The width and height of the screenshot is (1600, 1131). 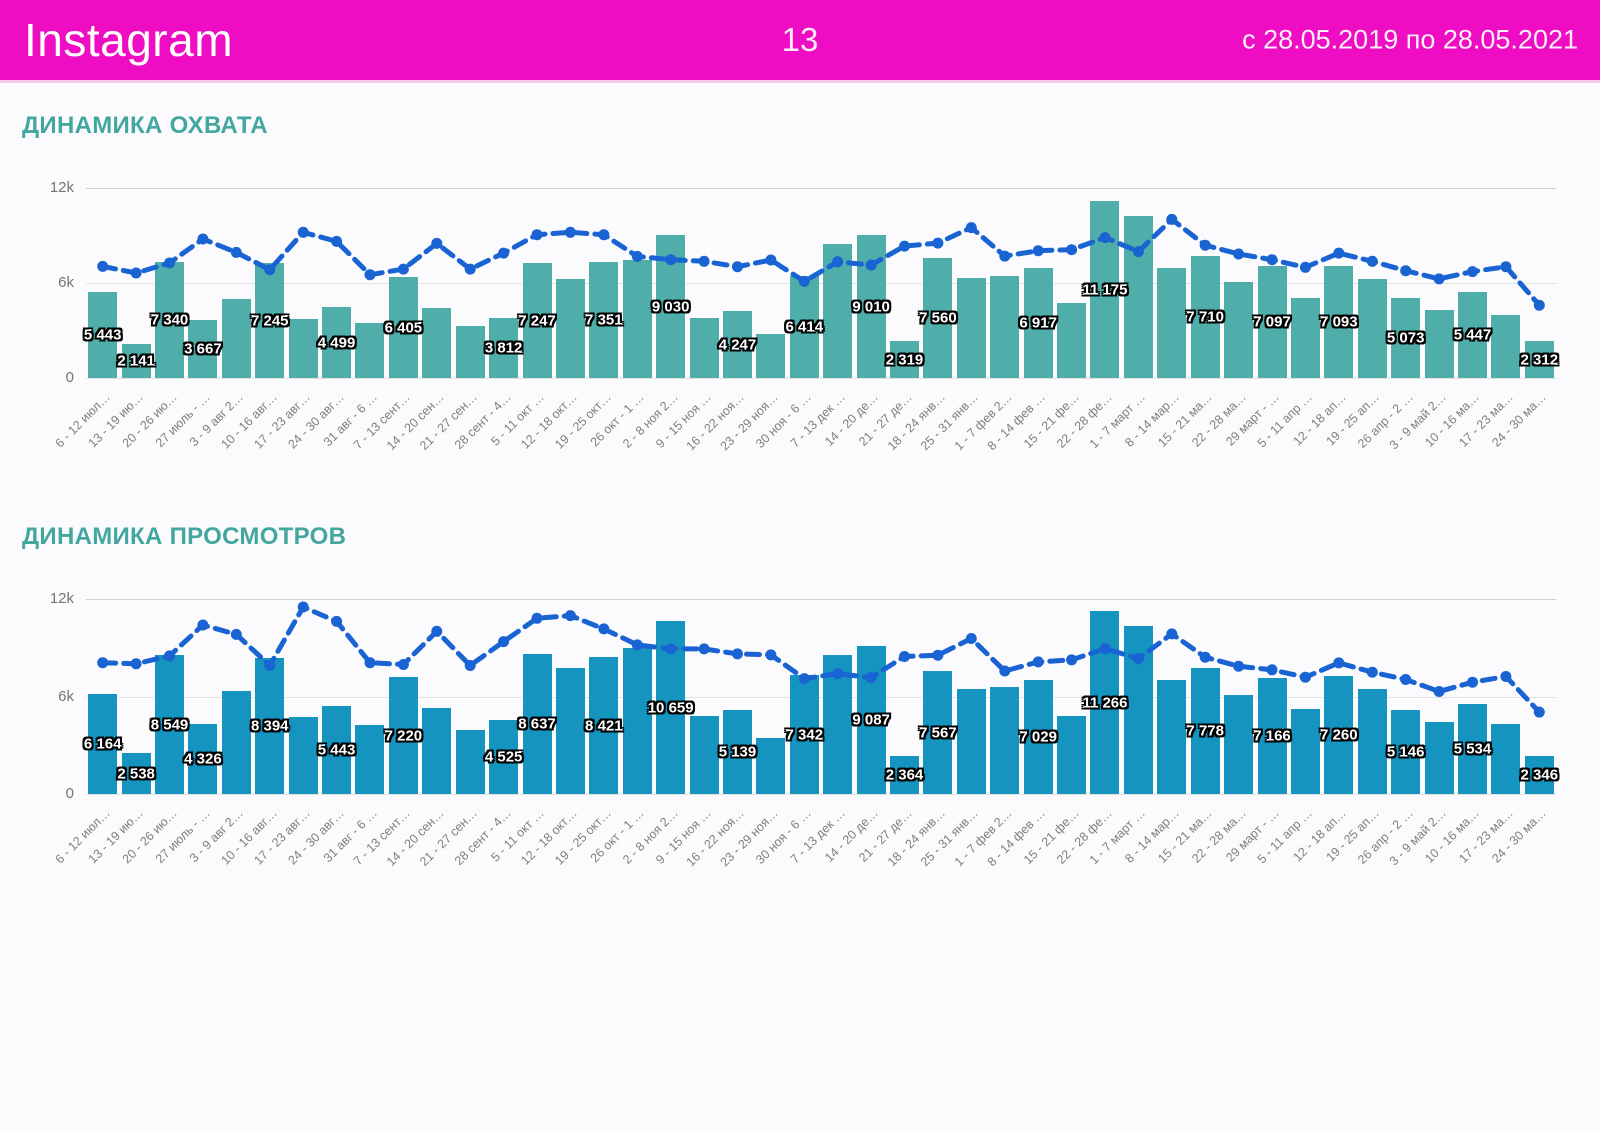 I want to click on bar-value-label: 2 312, so click(x=1539, y=359).